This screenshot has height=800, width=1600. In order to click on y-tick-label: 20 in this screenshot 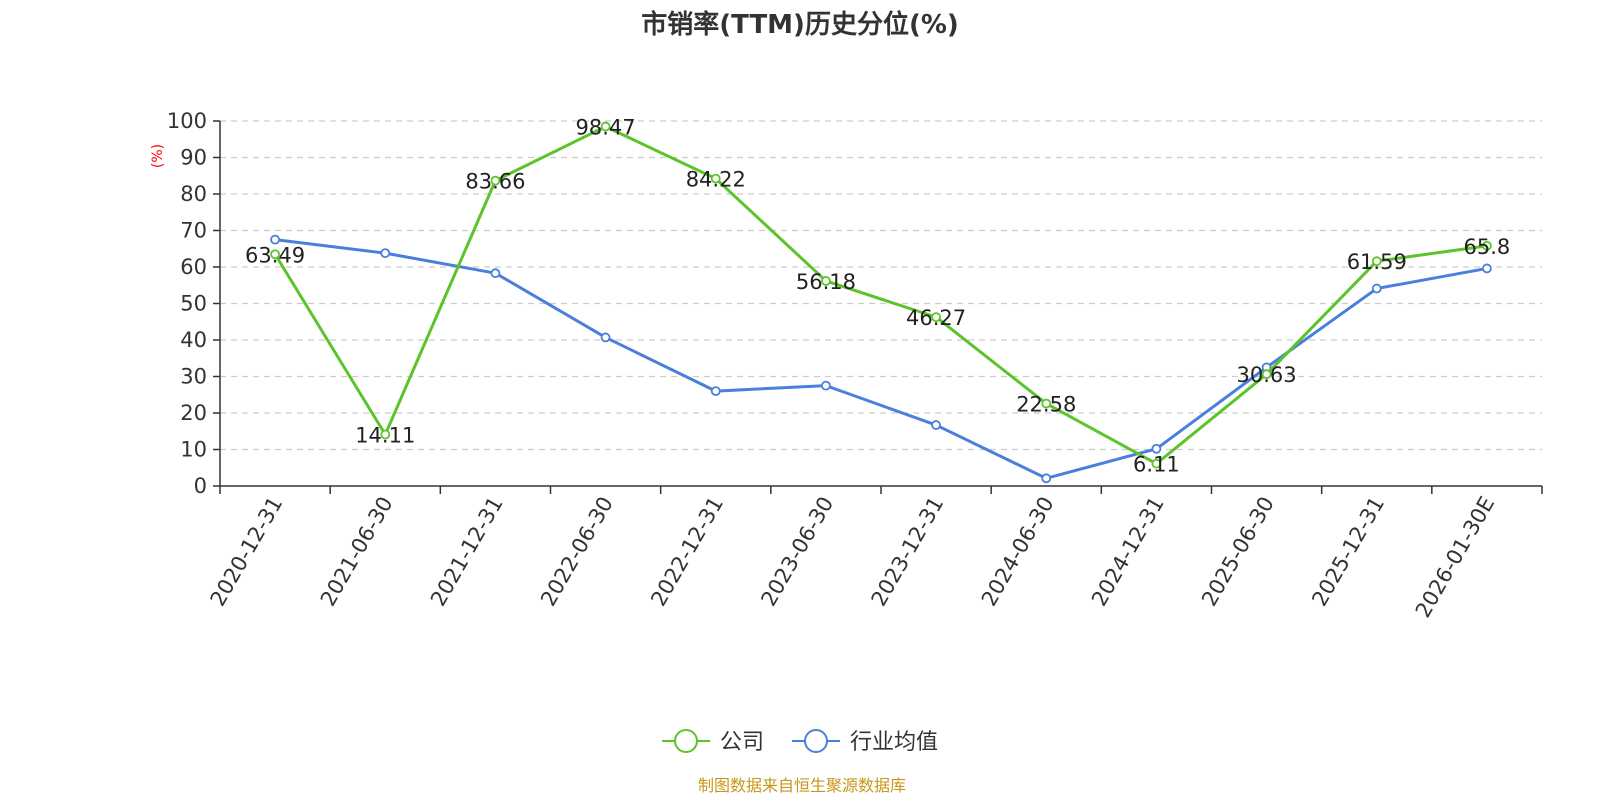, I will do `click(193, 413)`.